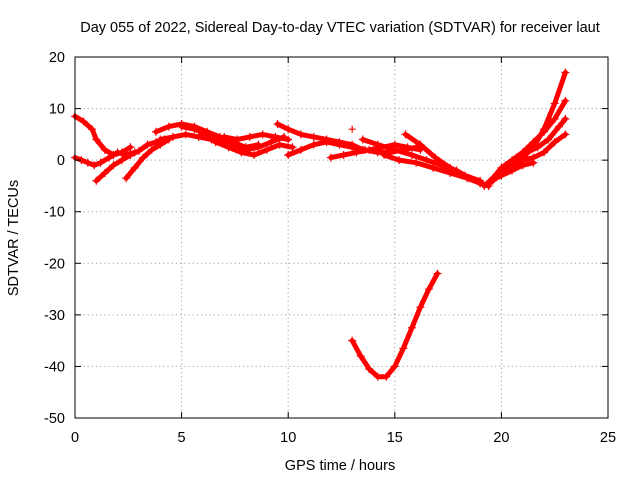 This screenshot has height=480, width=640. Describe the element at coordinates (54, 316) in the screenshot. I see `y-tick-label: -30` at that location.